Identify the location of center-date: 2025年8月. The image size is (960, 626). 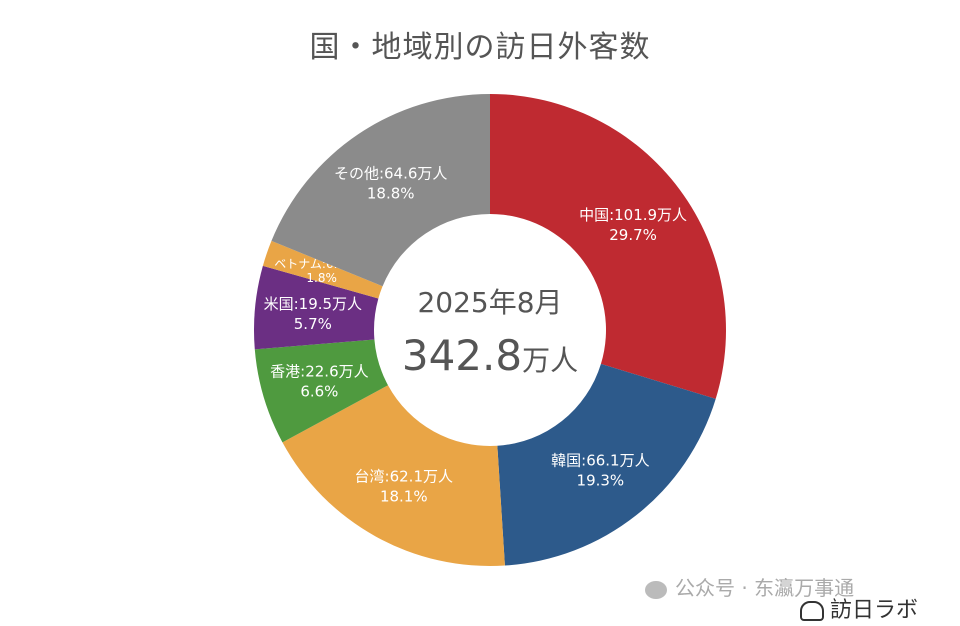
(489, 302).